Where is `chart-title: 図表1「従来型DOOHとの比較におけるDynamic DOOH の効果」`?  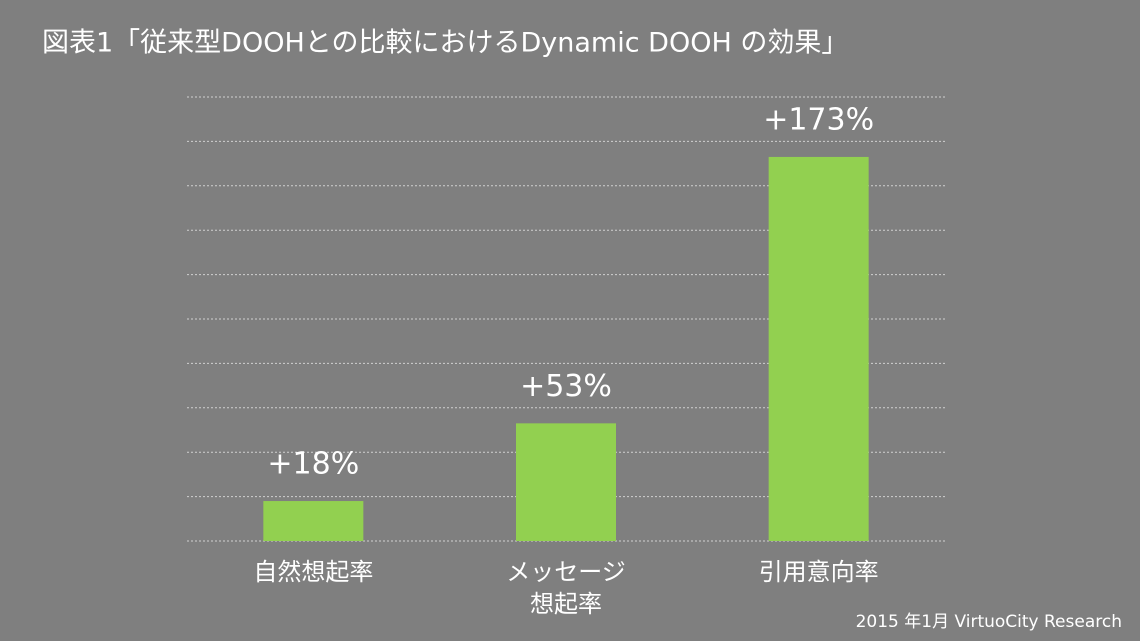
chart-title: 図表1「従来型DOOHとの比較におけるDynamic DOOH の効果」 is located at coordinates (445, 43).